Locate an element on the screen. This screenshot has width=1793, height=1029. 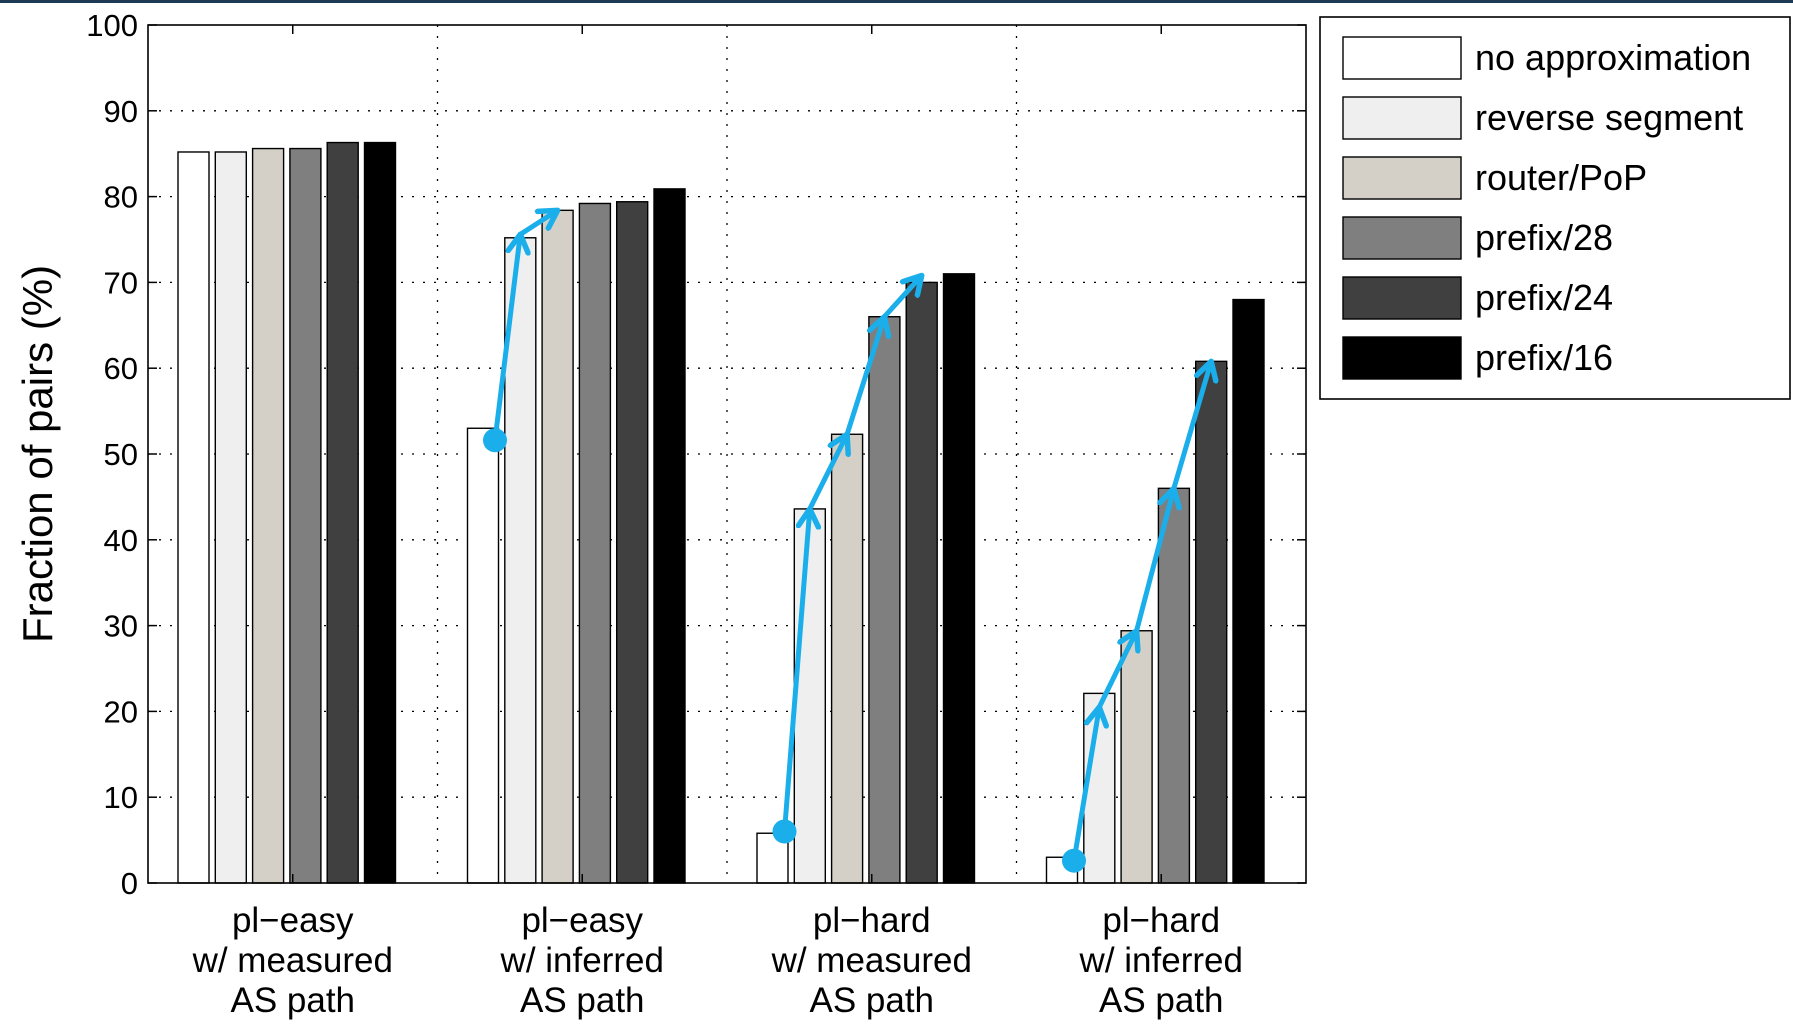
y-axis-label: Fraction of pairs (%) is located at coordinates (37, 454).